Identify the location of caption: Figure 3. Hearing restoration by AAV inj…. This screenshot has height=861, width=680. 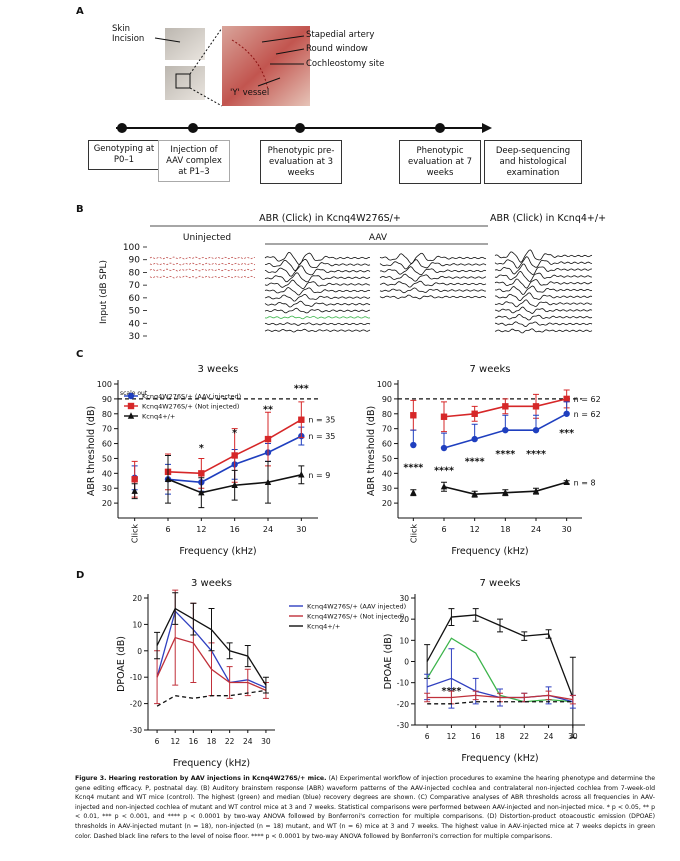
(365, 807).